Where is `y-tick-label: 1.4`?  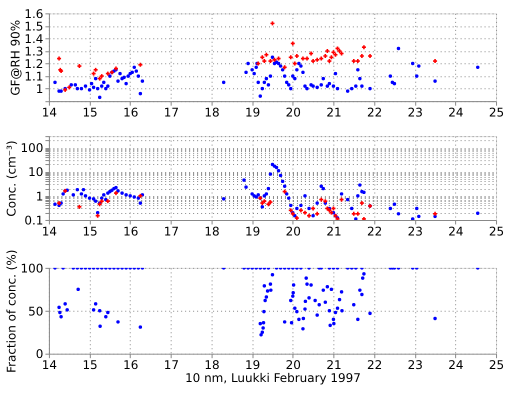 y-tick-label: 1.4 is located at coordinates (34, 39).